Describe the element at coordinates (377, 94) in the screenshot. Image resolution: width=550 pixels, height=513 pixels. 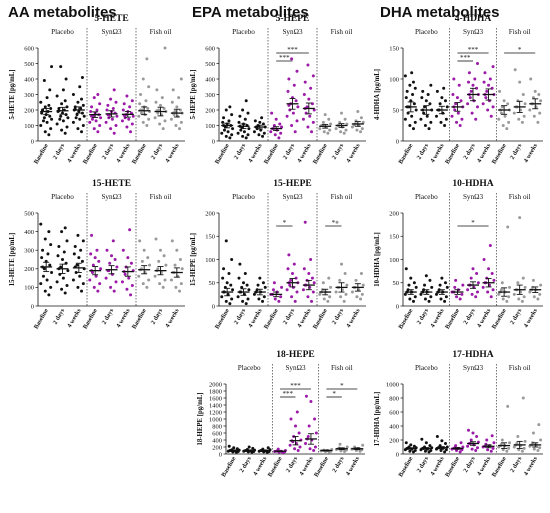
I see `y-axis-label: 4-HDHA [pg/mL]` at that location.